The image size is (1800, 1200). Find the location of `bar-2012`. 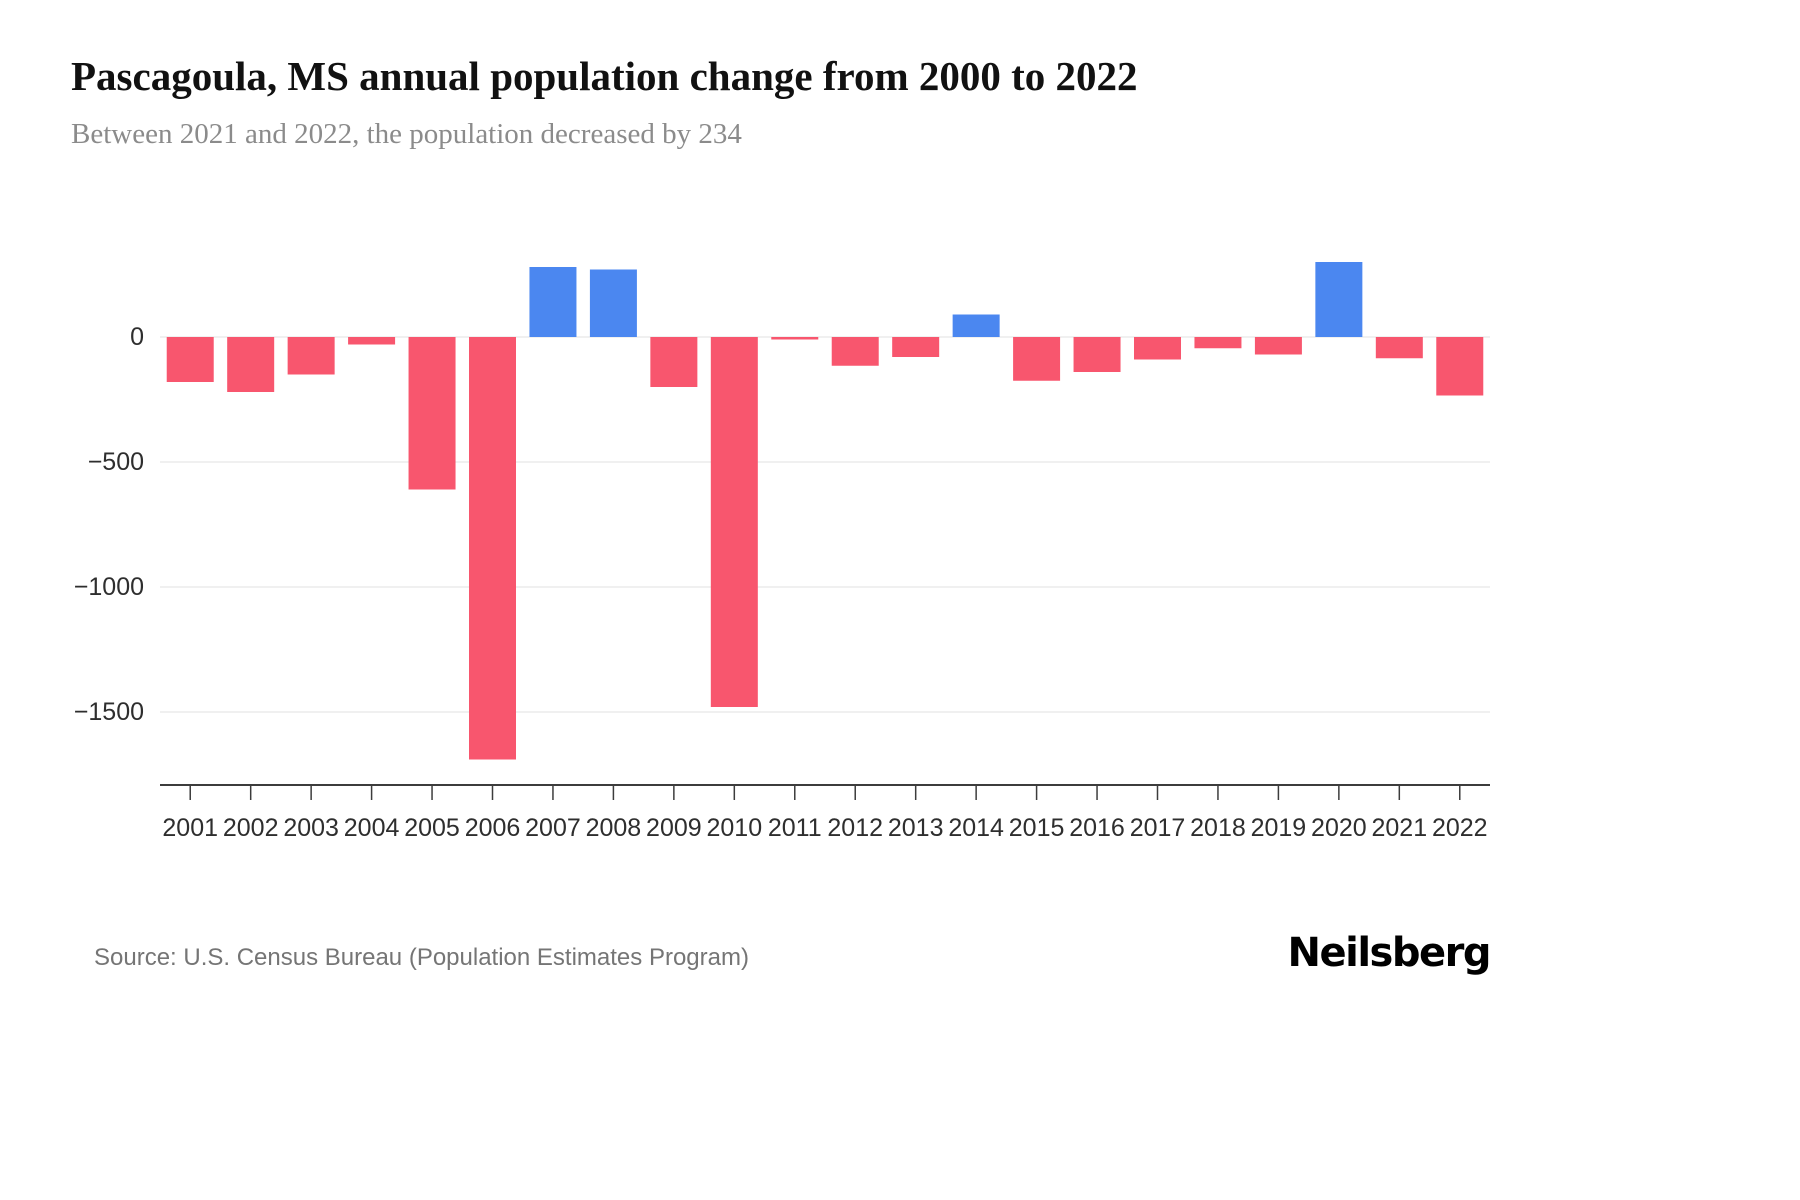

bar-2012 is located at coordinates (855, 351).